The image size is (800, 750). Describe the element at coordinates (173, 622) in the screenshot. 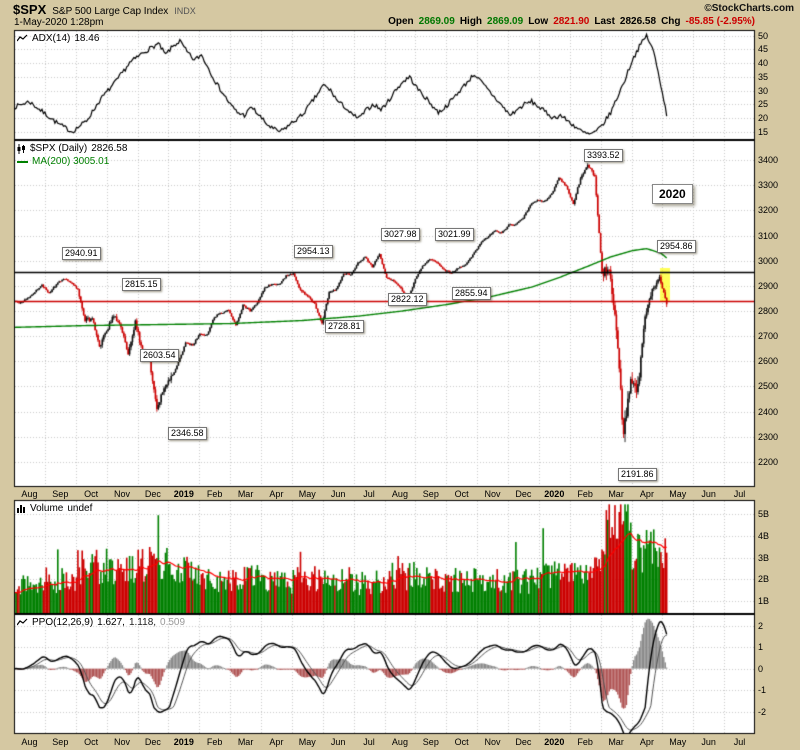

I see `ppo-histogram-value: 0.509` at that location.